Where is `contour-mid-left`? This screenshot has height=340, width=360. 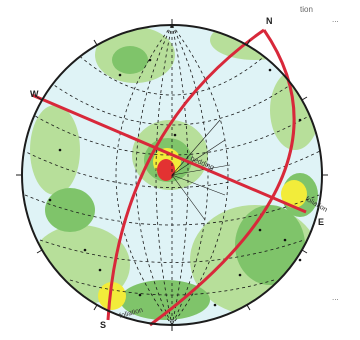
contour-mid-left is located at coordinates (70, 210).